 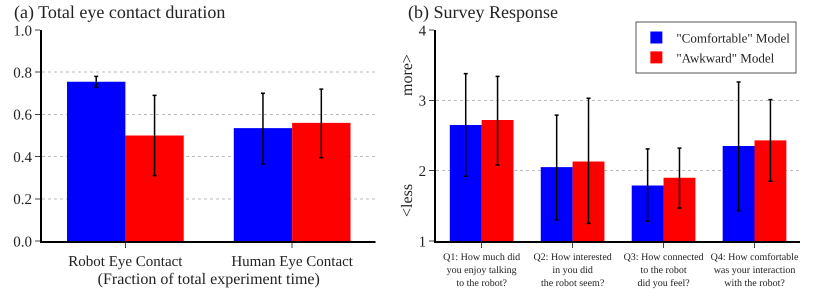 I want to click on chart-title: (a) Total eye contact duration, so click(x=120, y=12).